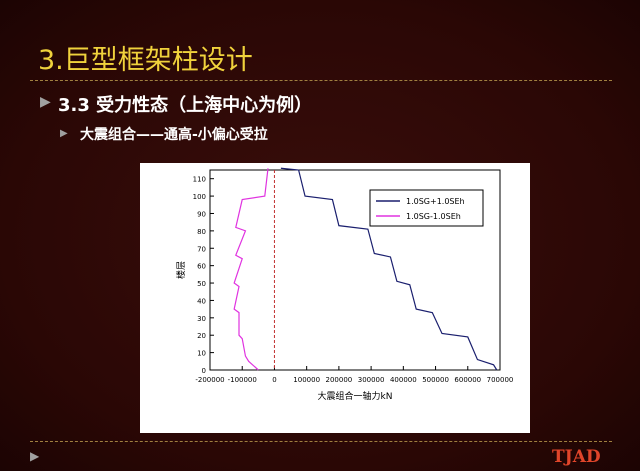 Image resolution: width=640 pixels, height=471 pixels. Describe the element at coordinates (201, 336) in the screenshot. I see `y-tick-label: 20` at that location.